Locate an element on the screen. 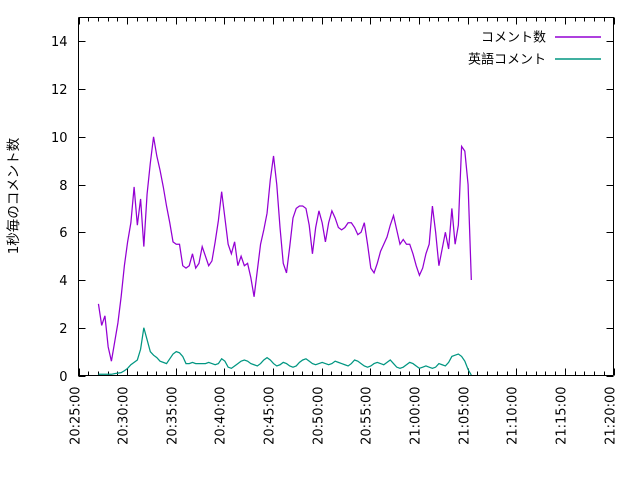 The image size is (640, 480). y-tick-label: 6 is located at coordinates (63, 233).